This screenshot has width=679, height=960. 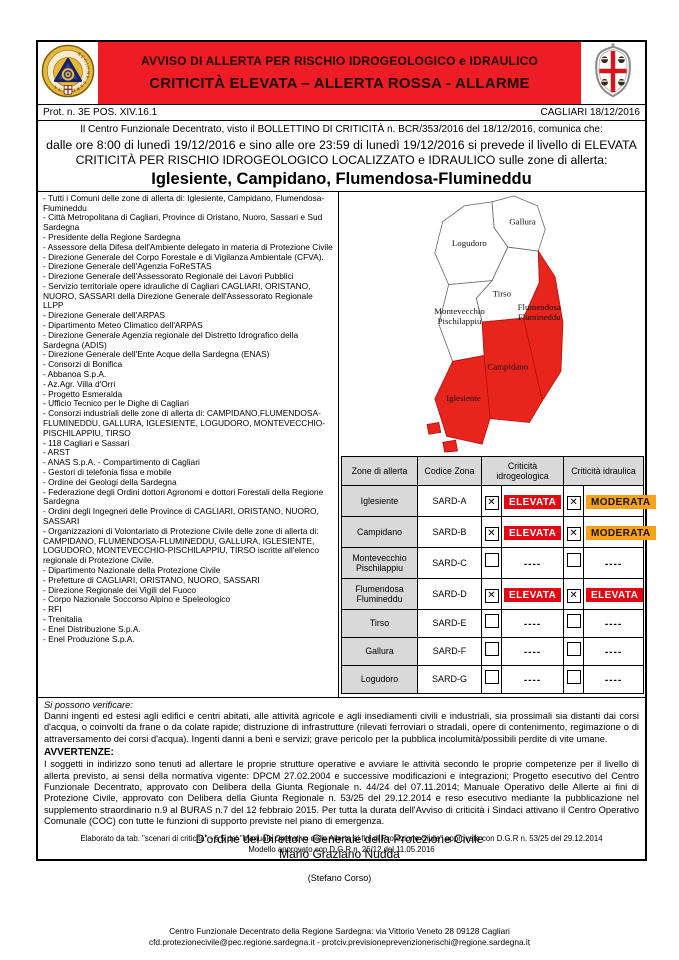 I want to click on map-zone-label: Iglesiente, so click(x=463, y=398).